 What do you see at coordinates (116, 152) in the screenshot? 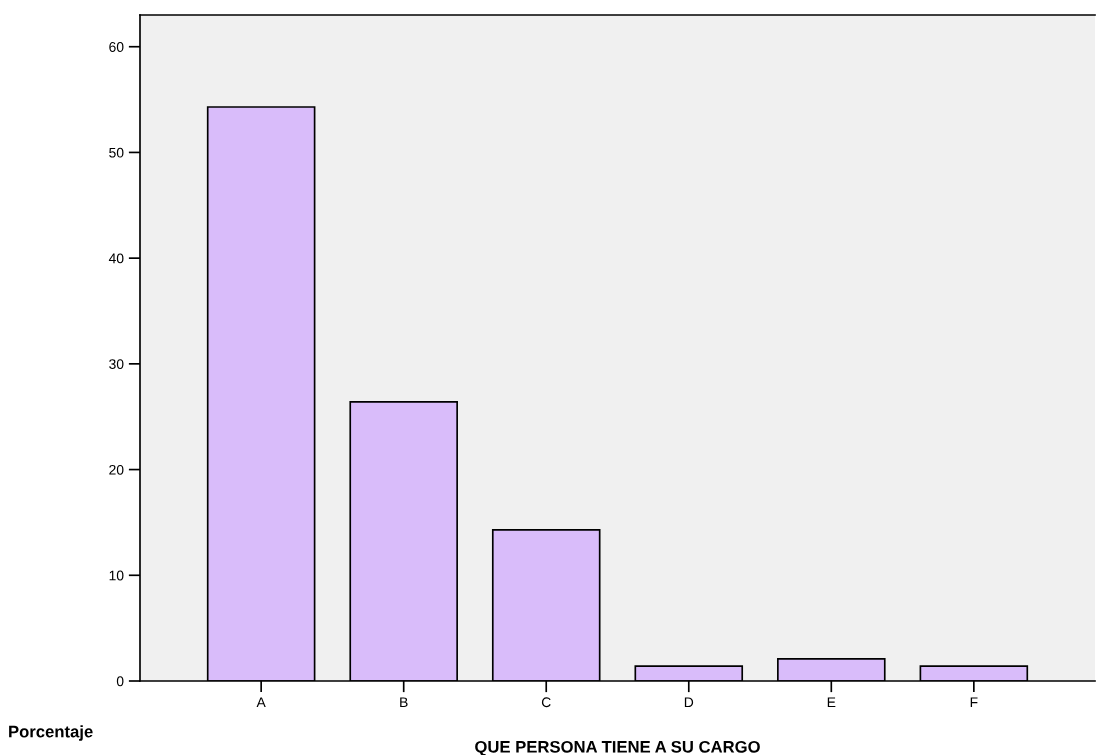
I see `y-tick-label: 50` at bounding box center [116, 152].